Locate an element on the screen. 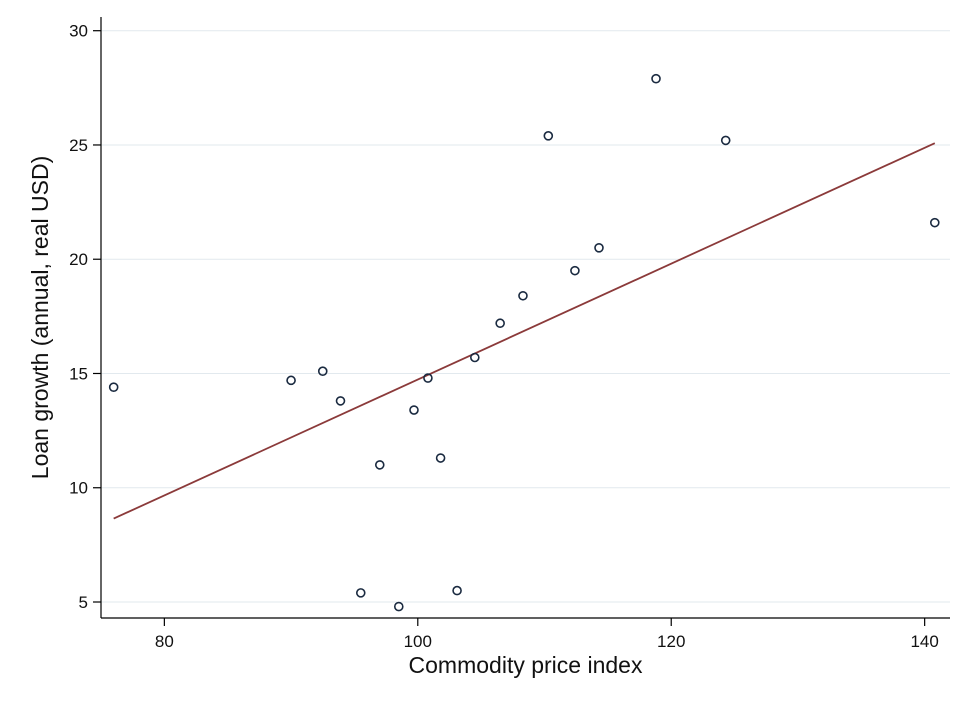 The width and height of the screenshot is (975, 708). y-tick-label: 20 is located at coordinates (78, 259).